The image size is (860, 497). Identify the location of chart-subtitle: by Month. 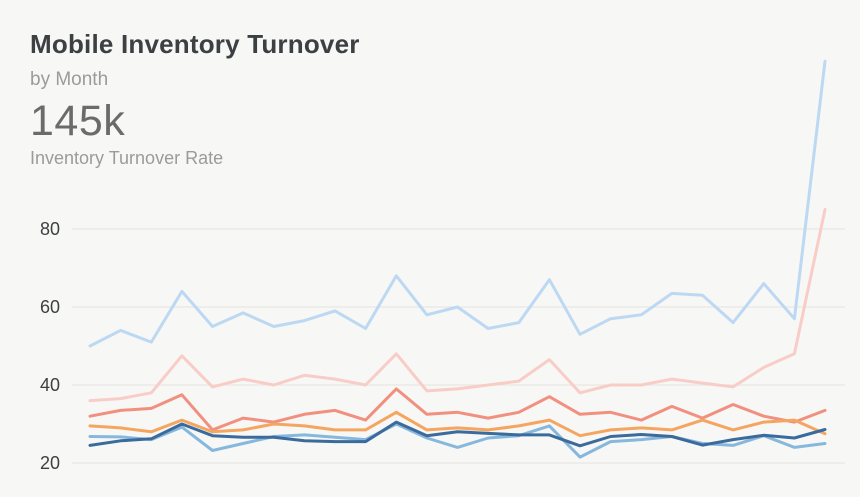
(69, 79).